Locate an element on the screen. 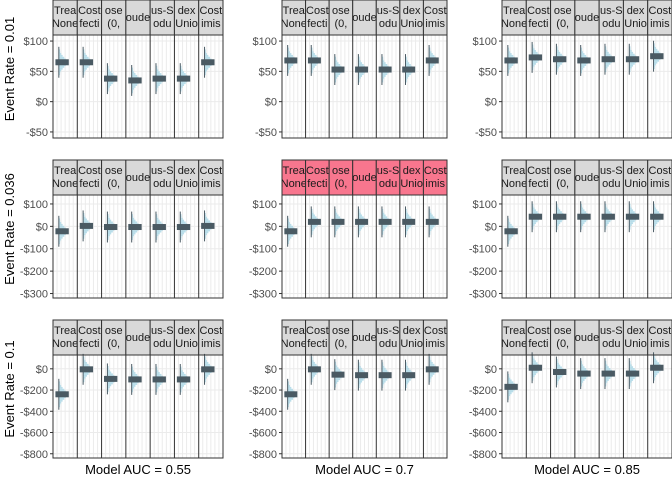 This screenshot has width=672, height=480. strip-label: ose is located at coordinates (341, 171).